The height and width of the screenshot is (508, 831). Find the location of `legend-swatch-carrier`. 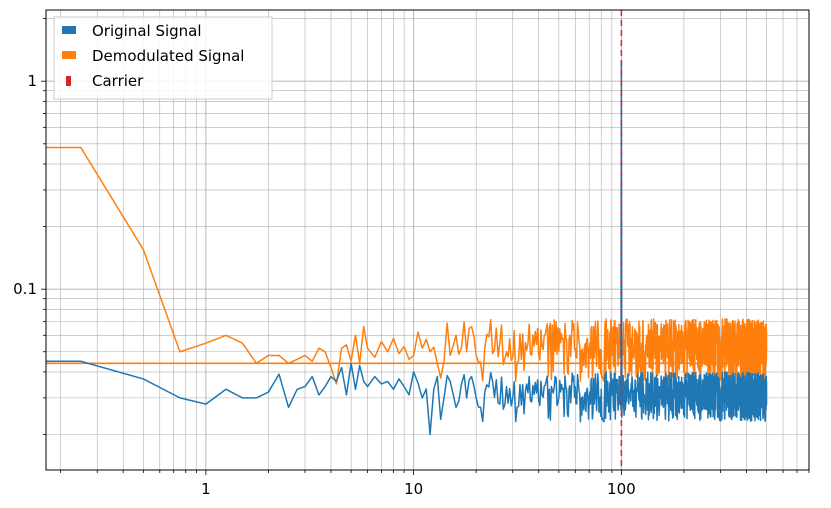

legend-swatch-carrier is located at coordinates (68, 81).